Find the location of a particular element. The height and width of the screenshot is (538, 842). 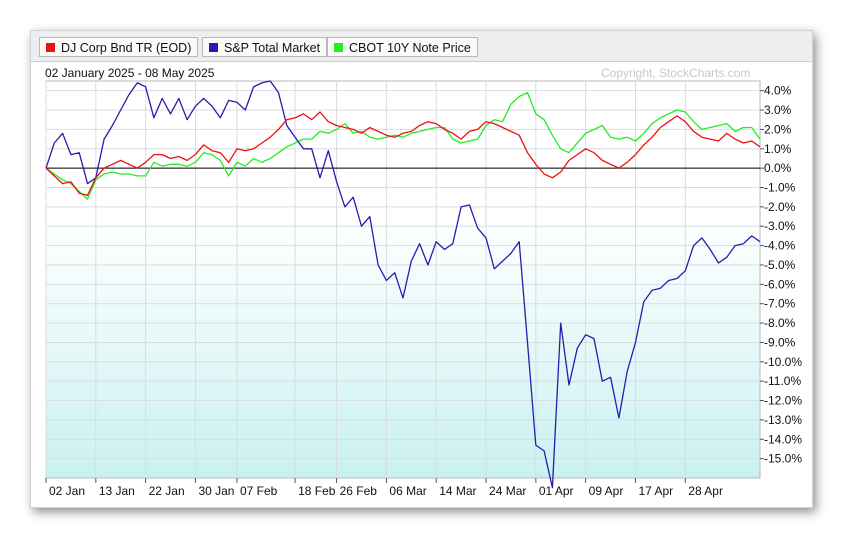

legend-item-corp-bond: DJ Corp Bnd TR (EOD) is located at coordinates (119, 47).